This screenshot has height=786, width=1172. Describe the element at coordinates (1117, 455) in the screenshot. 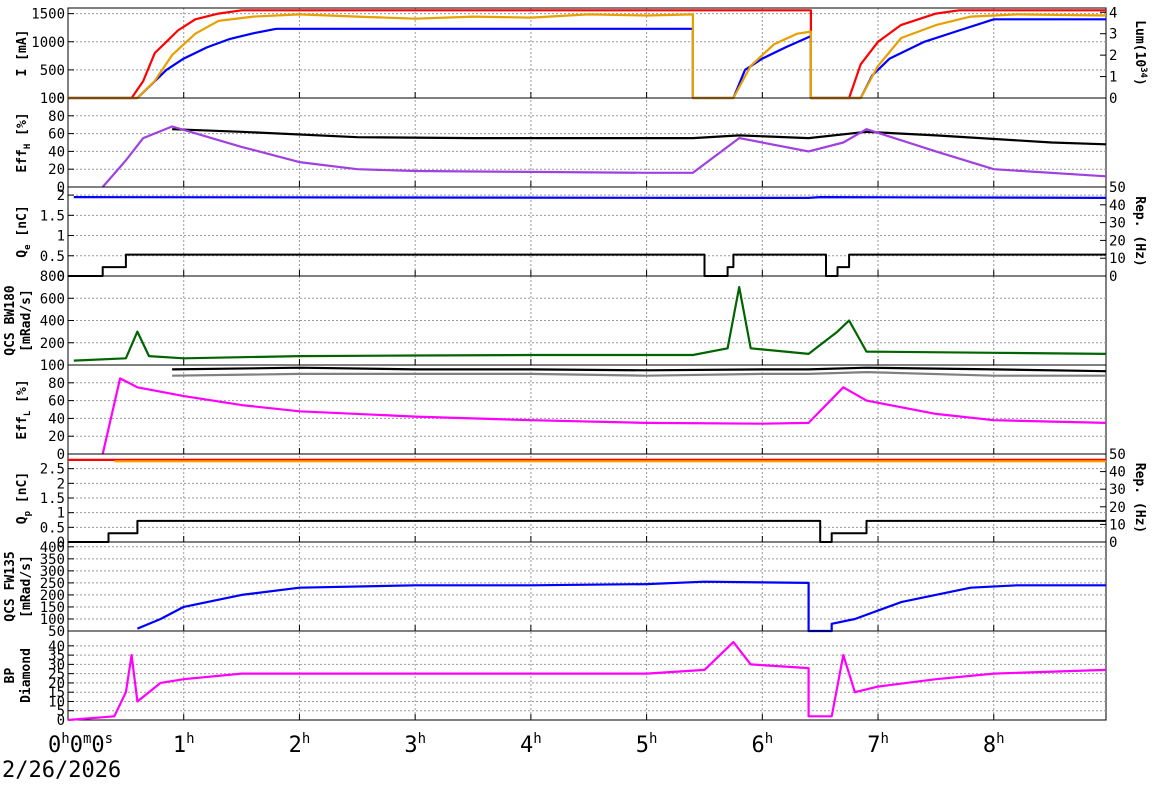

I see `y-right-tick-label-qp: 50` at that location.